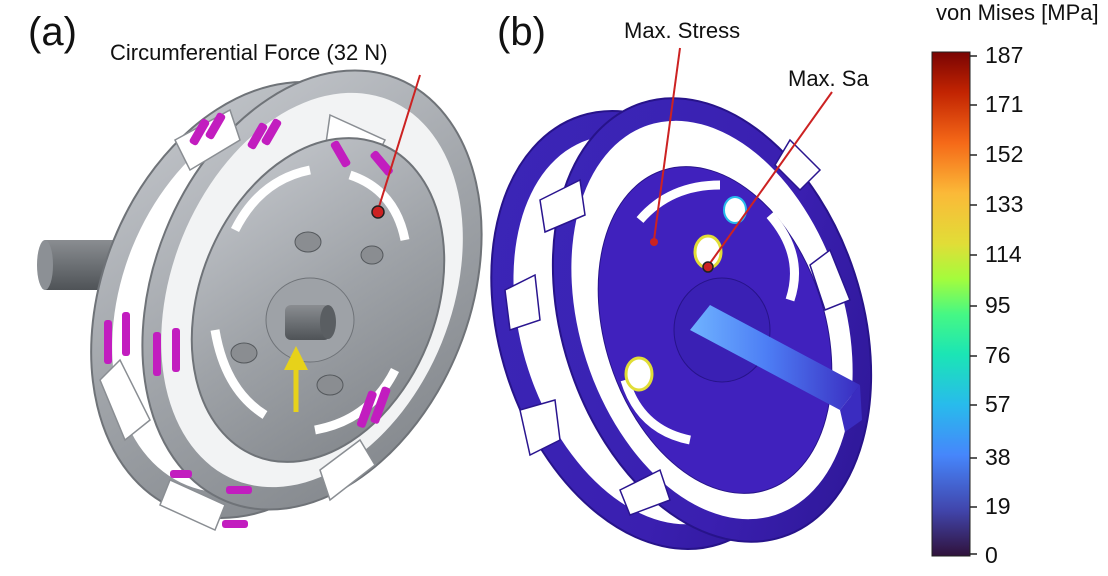  I want to click on bolts, so click(307, 313).